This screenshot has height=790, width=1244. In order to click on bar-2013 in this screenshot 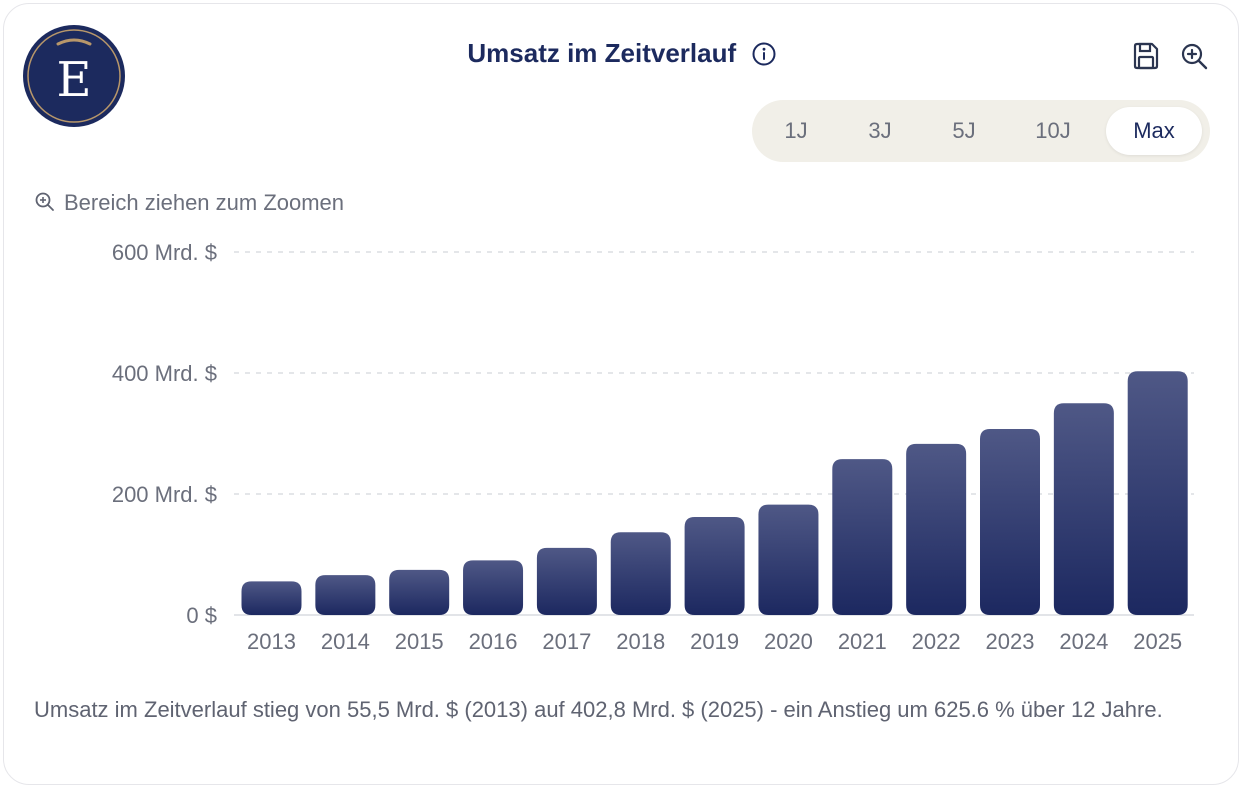, I will do `click(271, 598)`.